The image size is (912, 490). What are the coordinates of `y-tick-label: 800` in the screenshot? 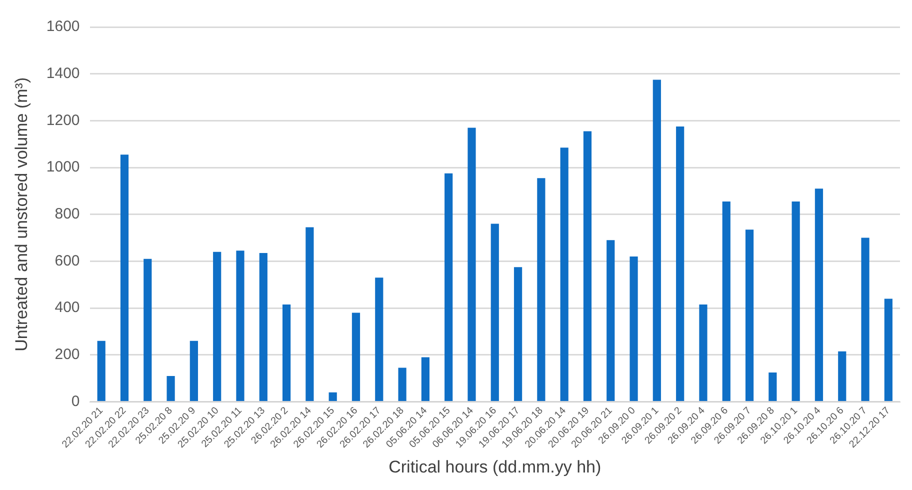 It's located at (67, 214).